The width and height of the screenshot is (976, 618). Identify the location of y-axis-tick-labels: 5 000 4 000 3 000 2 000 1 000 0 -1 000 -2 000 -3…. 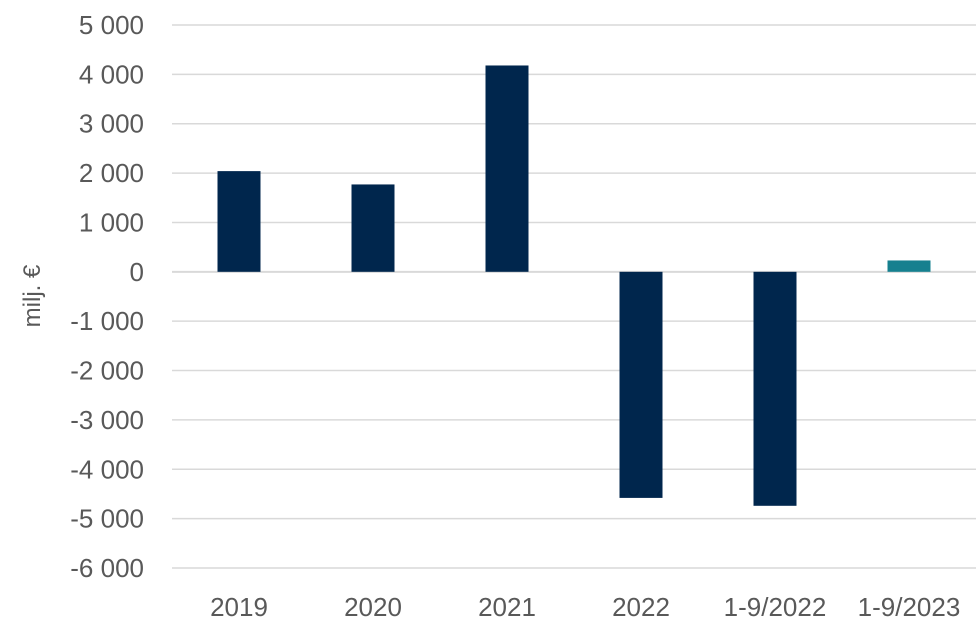
(107, 296).